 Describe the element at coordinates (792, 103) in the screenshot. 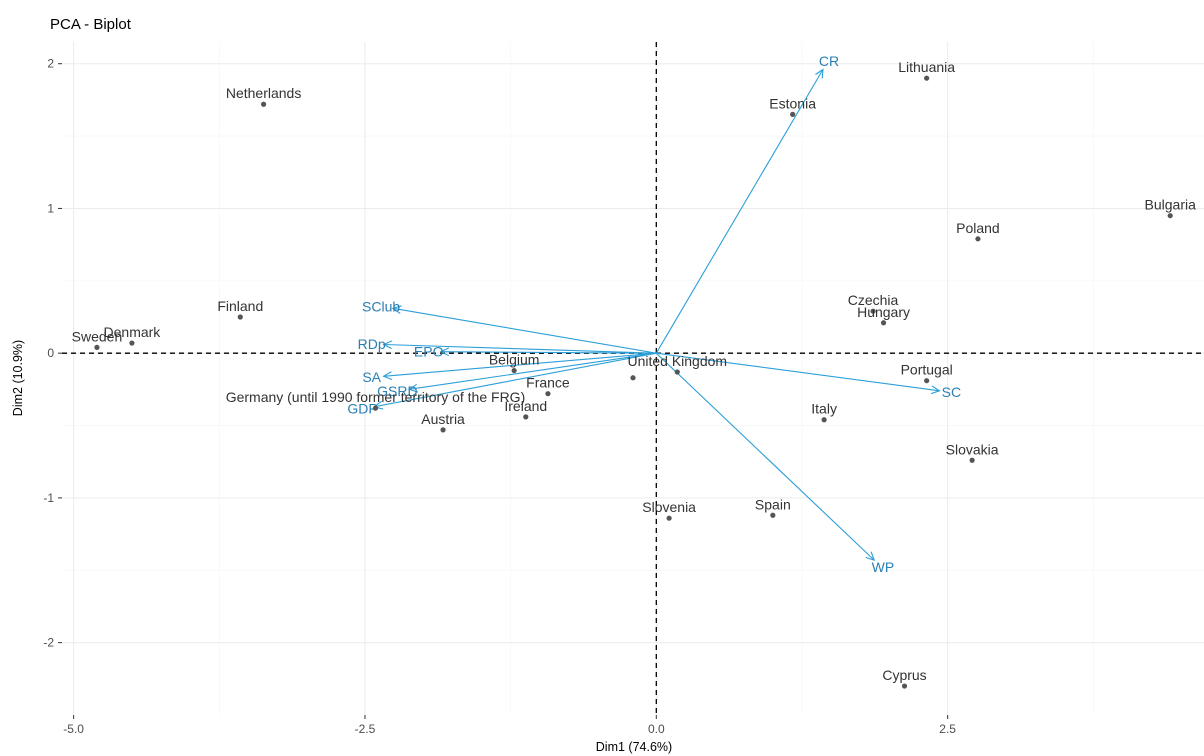

I see `point-label: Estonia` at that location.